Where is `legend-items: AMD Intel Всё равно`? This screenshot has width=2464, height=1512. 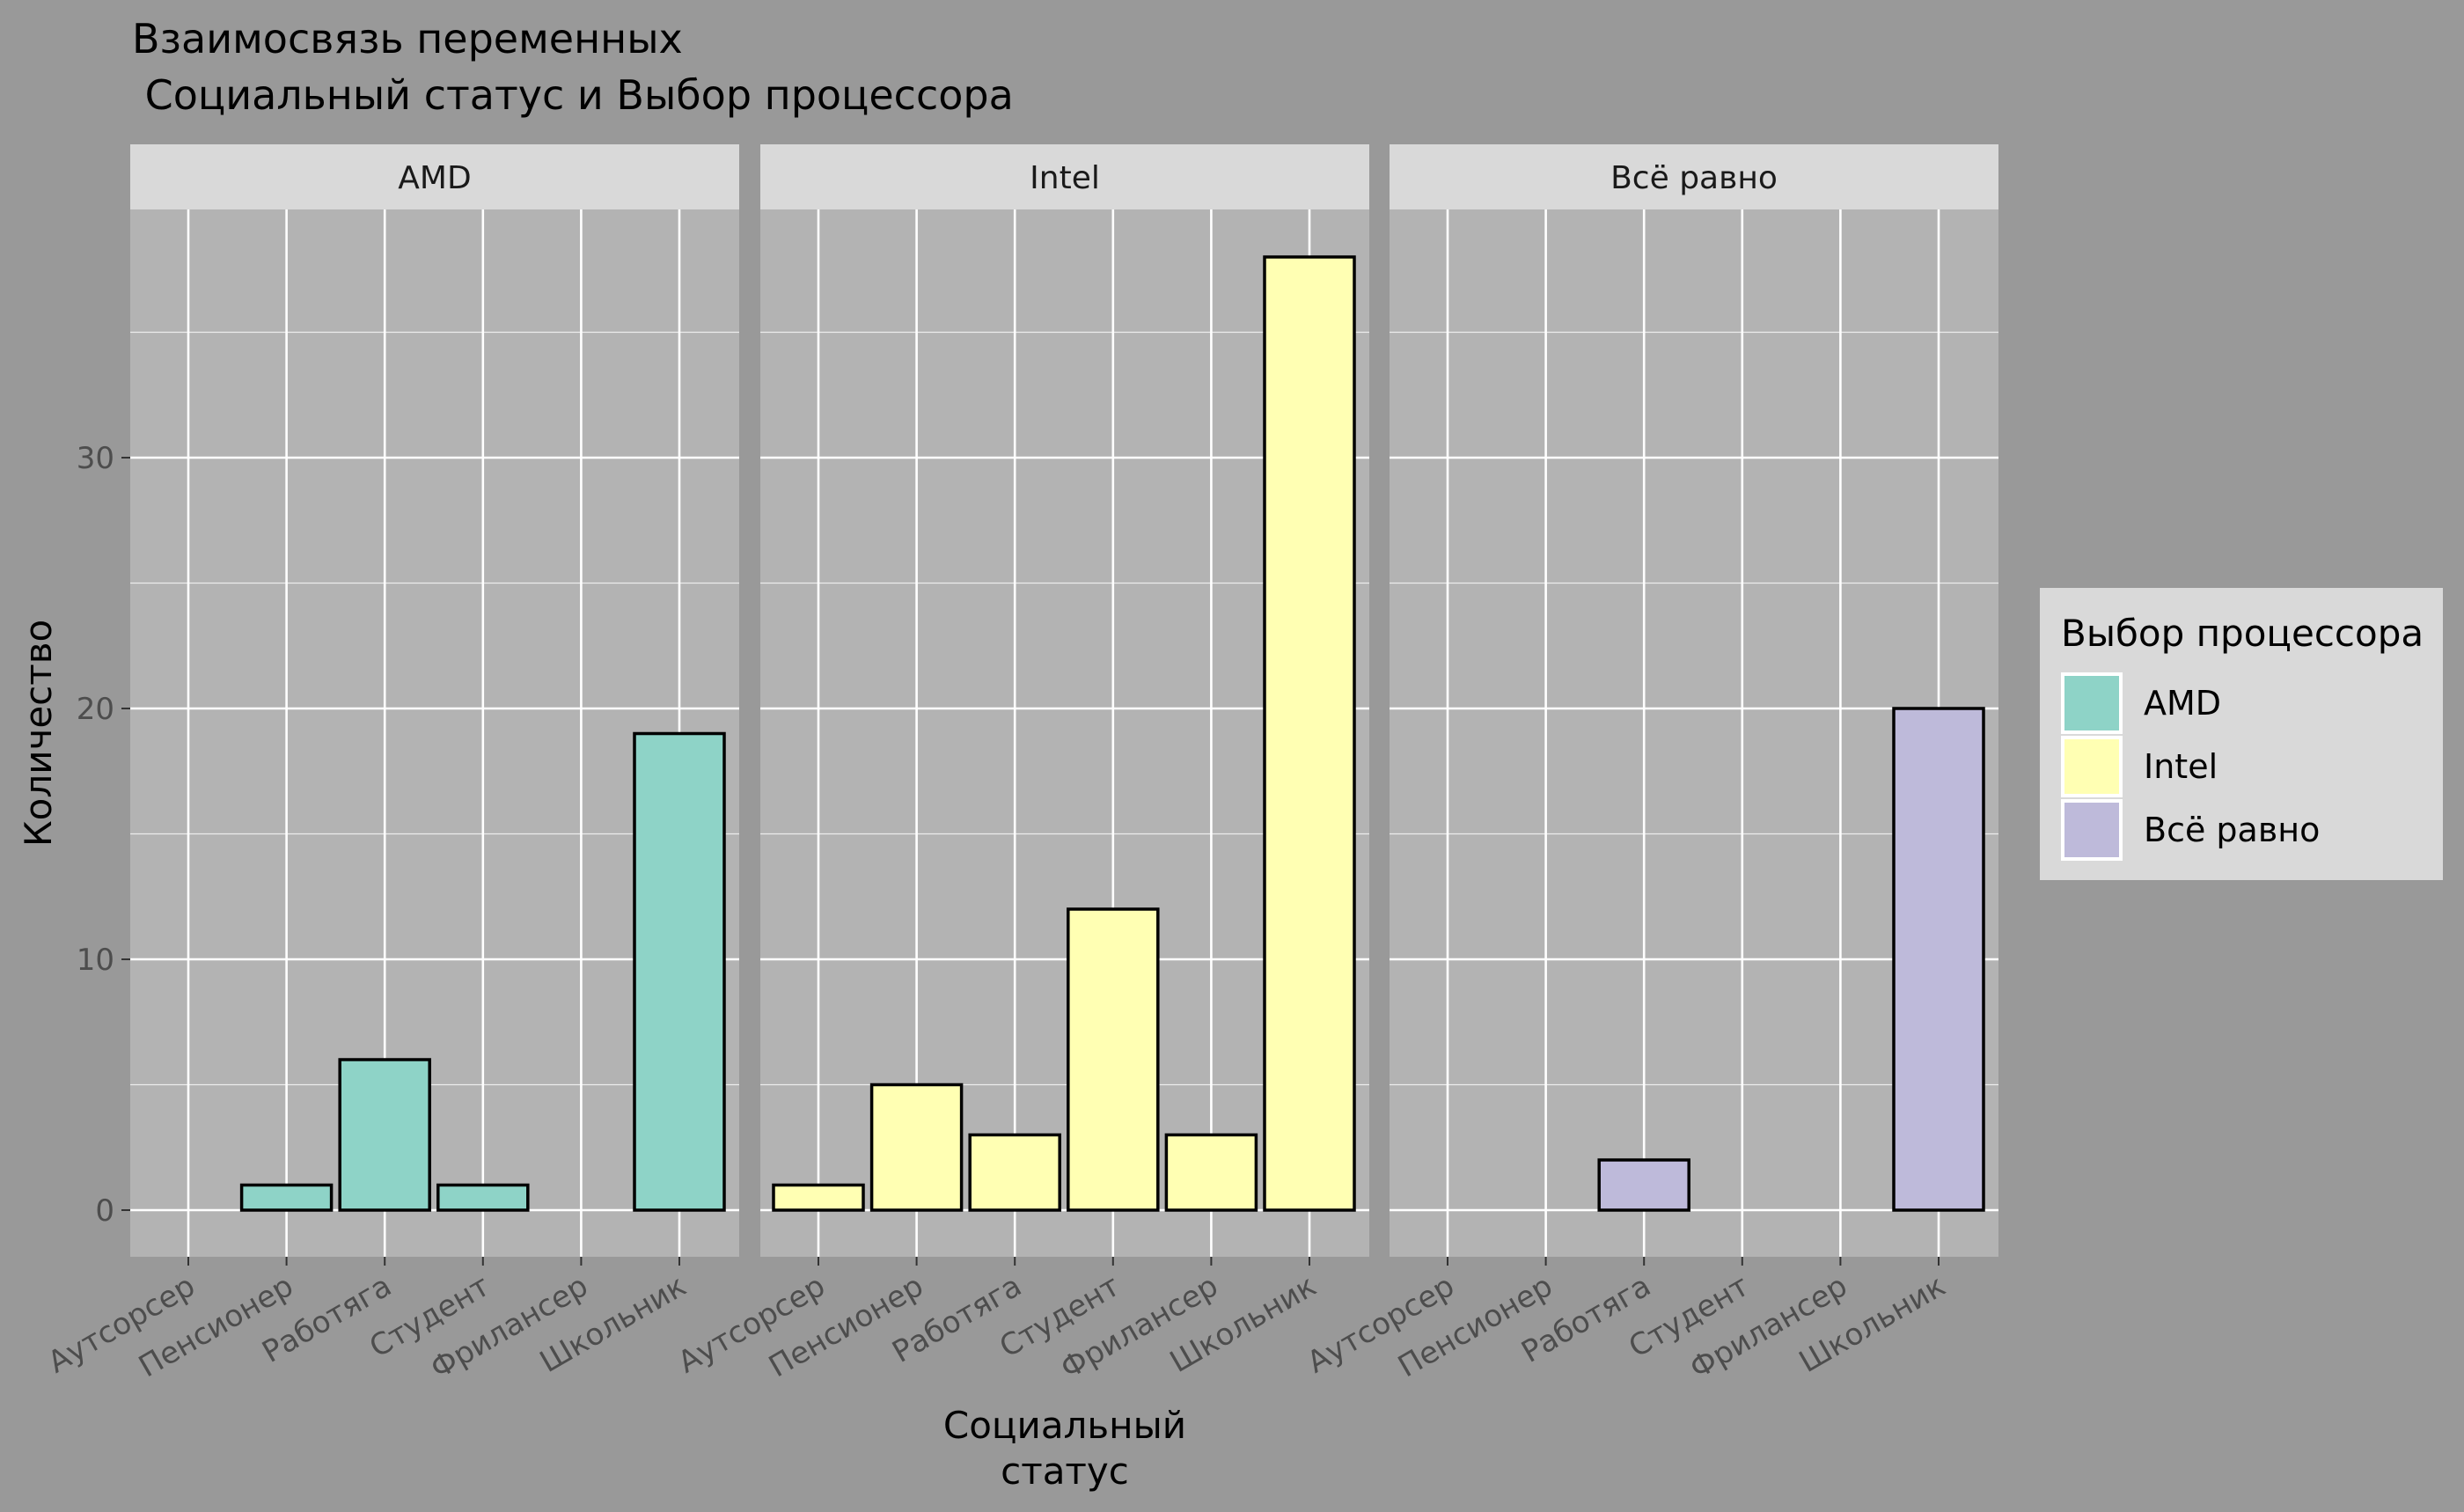
legend-items: AMD Intel Всё равно is located at coordinates (2190, 766).